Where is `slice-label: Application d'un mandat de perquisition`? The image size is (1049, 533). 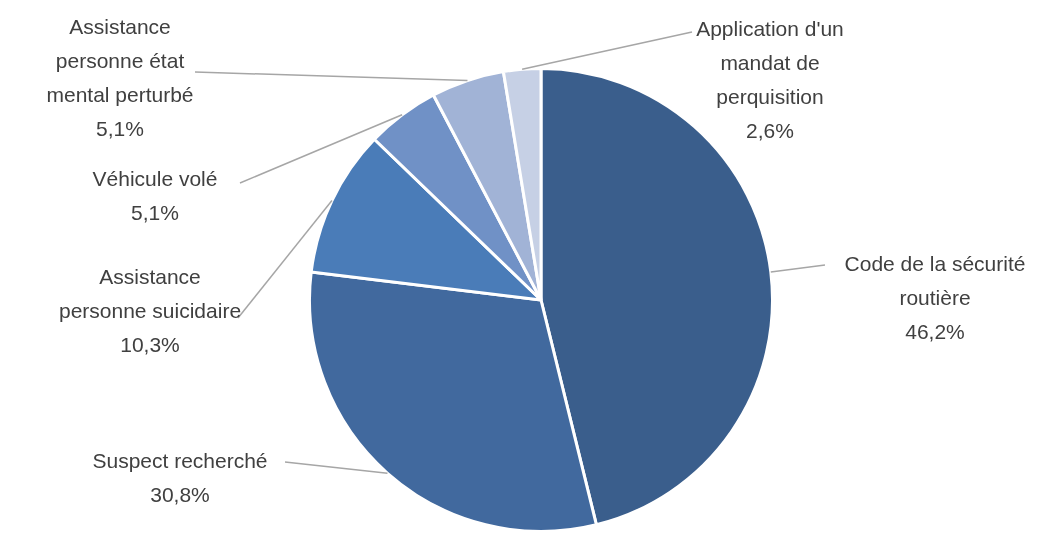 slice-label: Application d'un mandat de perquisition is located at coordinates (770, 62).